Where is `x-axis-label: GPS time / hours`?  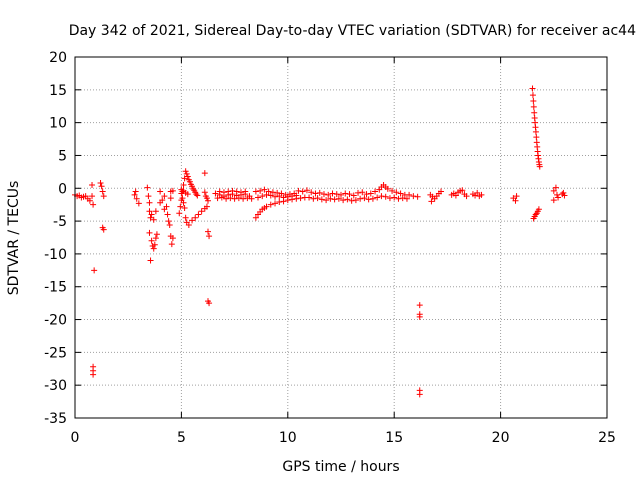 x-axis-label: GPS time / hours is located at coordinates (340, 467).